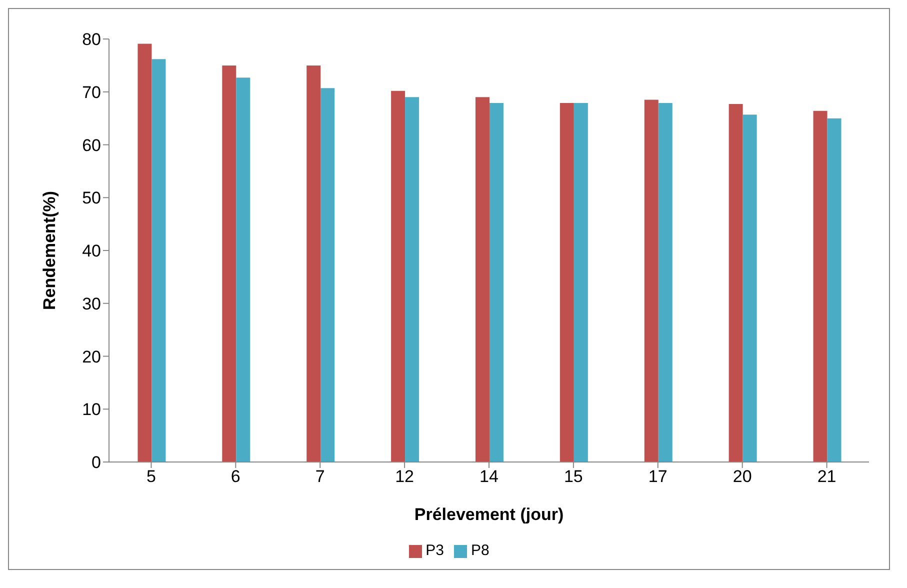 The height and width of the screenshot is (588, 907). Describe the element at coordinates (489, 514) in the screenshot. I see `x-axis-title: Prélevement (jour)` at that location.